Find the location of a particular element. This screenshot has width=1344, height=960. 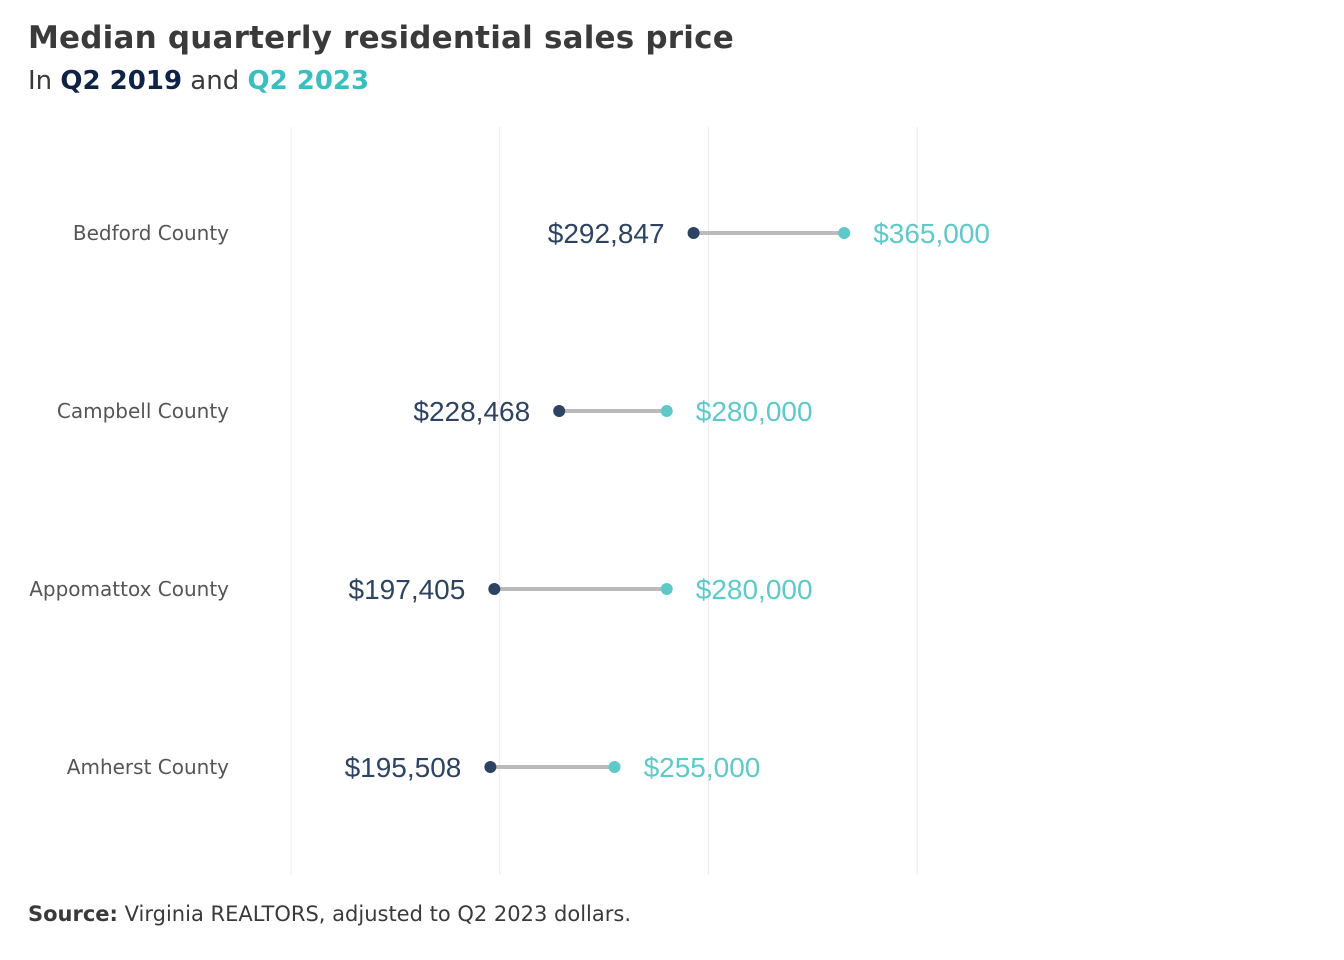

value-label-q2-2023: $365,000 is located at coordinates (931, 233).